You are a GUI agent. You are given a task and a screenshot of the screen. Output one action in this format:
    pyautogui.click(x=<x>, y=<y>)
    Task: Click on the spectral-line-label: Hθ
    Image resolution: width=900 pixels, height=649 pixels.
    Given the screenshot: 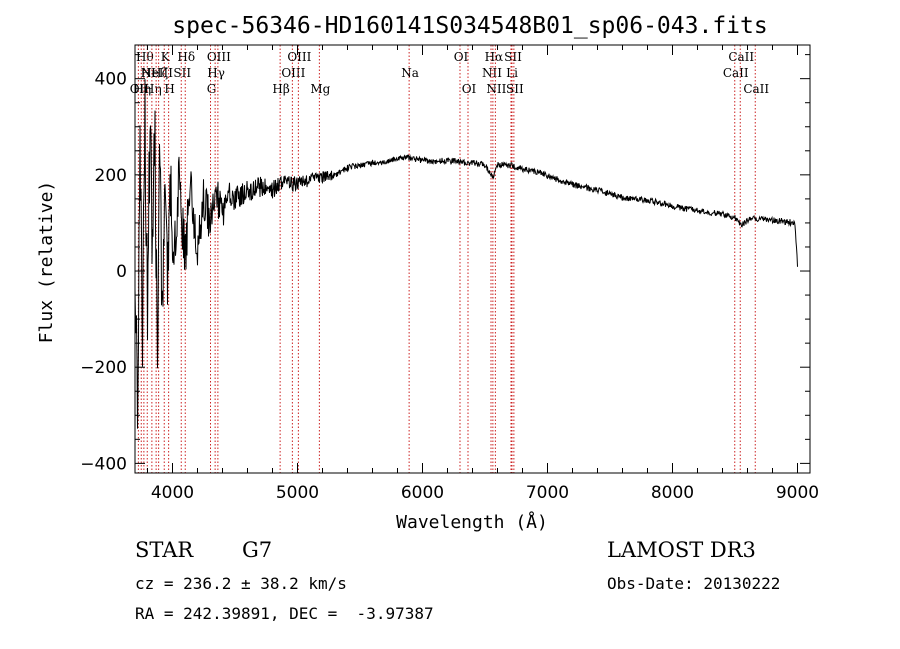 What is the action you would take?
    pyautogui.click(x=145, y=57)
    